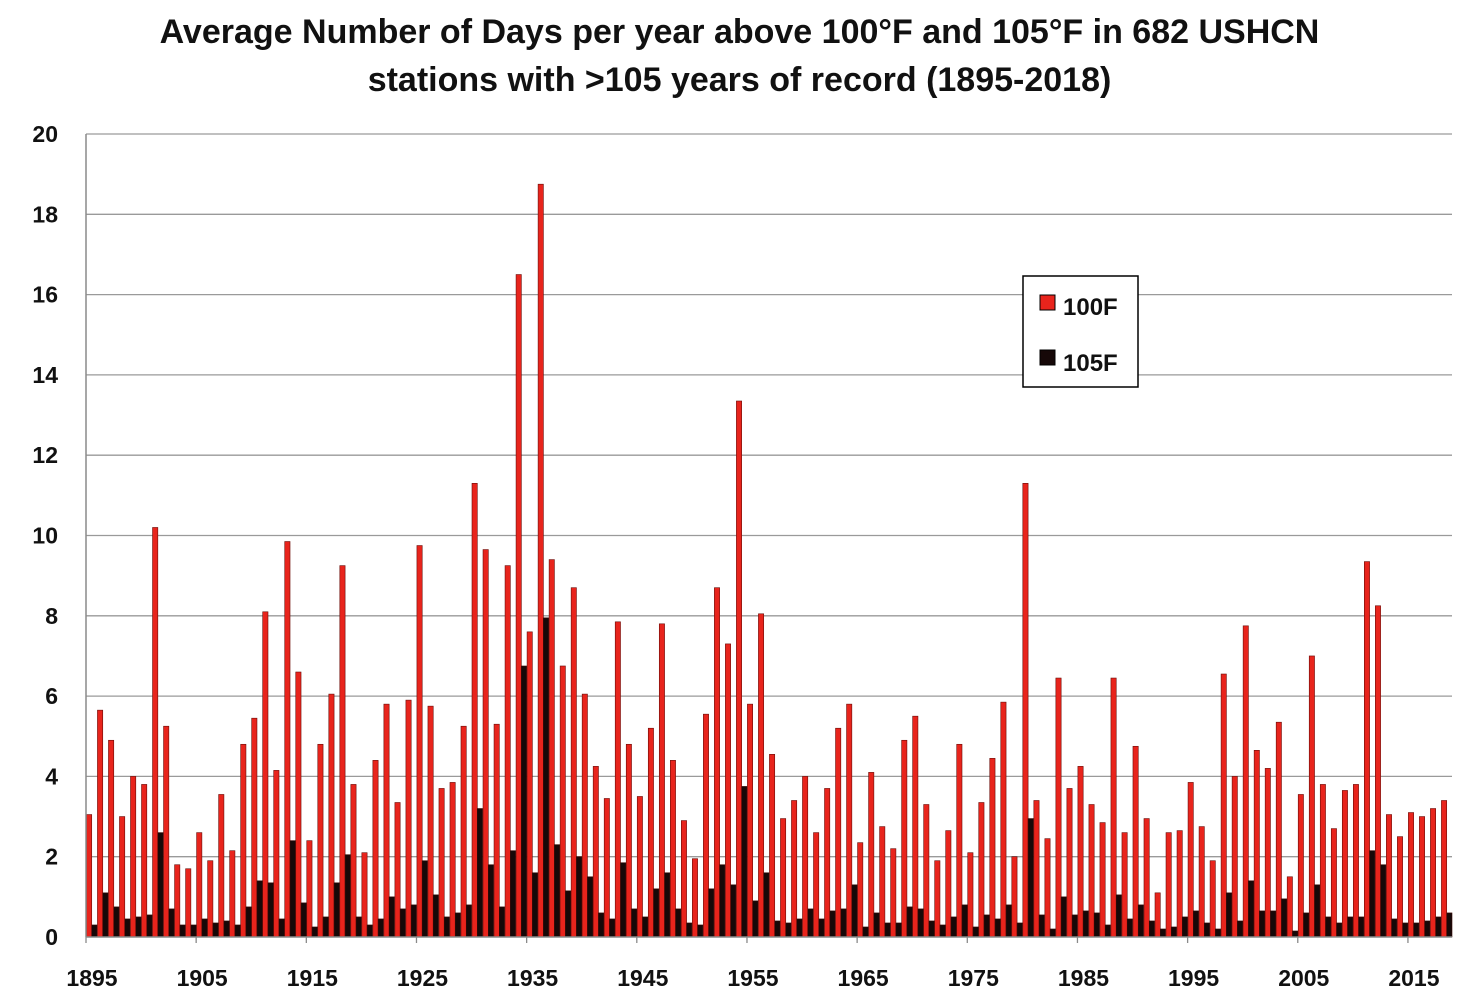  What do you see at coordinates (391, 917) in the screenshot?
I see `bar-105f-1922` at bounding box center [391, 917].